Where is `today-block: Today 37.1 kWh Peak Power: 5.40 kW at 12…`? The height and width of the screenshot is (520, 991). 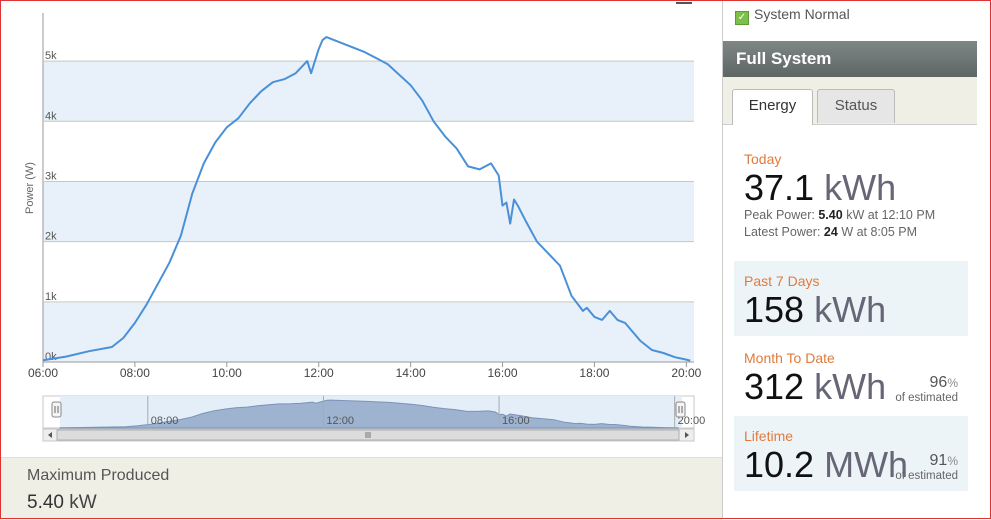 today-block: Today 37.1 kWh Peak Power: 5.40 kW at 12… is located at coordinates (851, 199).